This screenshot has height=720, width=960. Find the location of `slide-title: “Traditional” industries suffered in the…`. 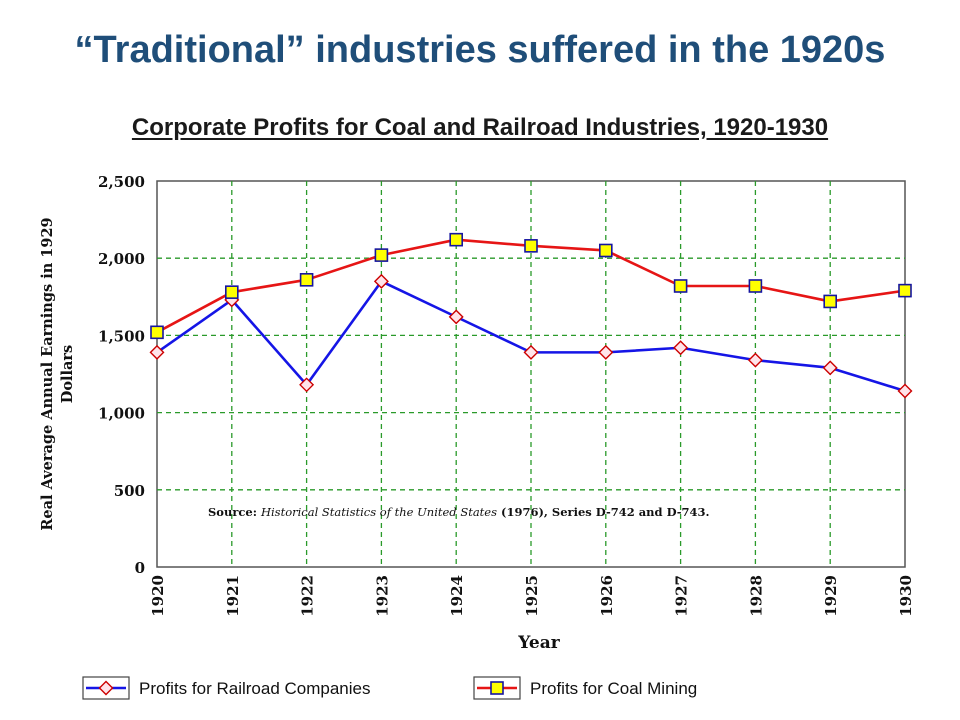

slide-title: “Traditional” industries suffered in the… is located at coordinates (480, 50).